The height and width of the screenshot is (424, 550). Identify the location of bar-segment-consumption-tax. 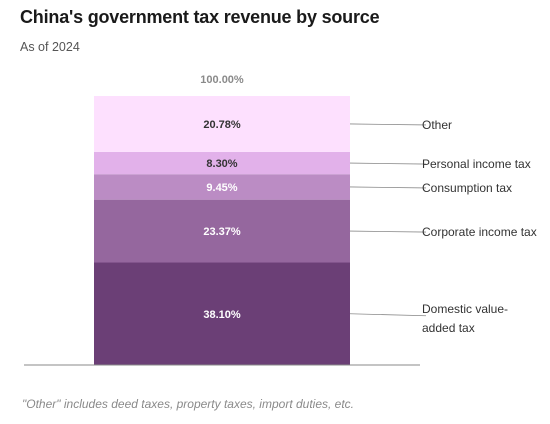
(222, 187).